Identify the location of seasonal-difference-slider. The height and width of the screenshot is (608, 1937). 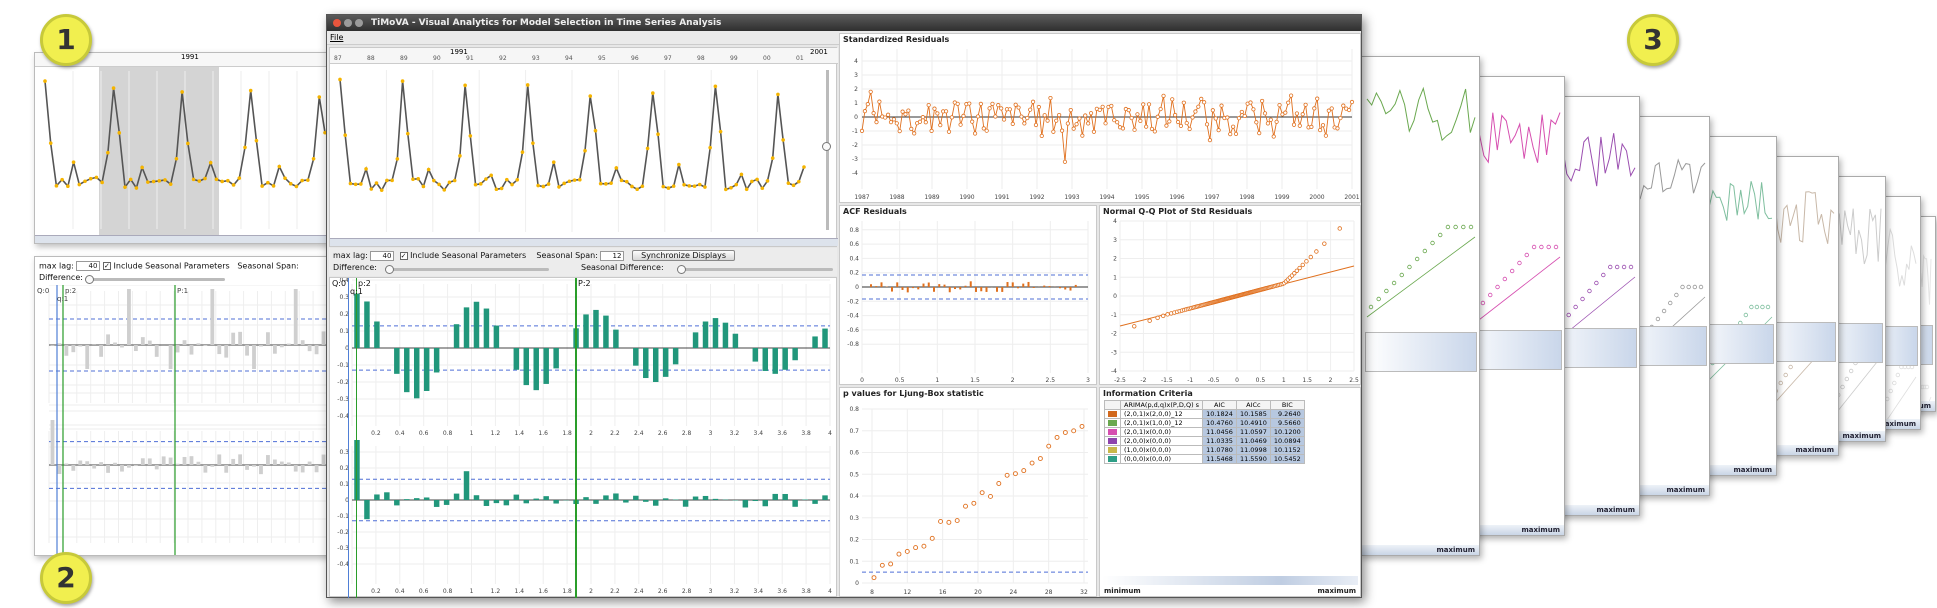
(755, 269).